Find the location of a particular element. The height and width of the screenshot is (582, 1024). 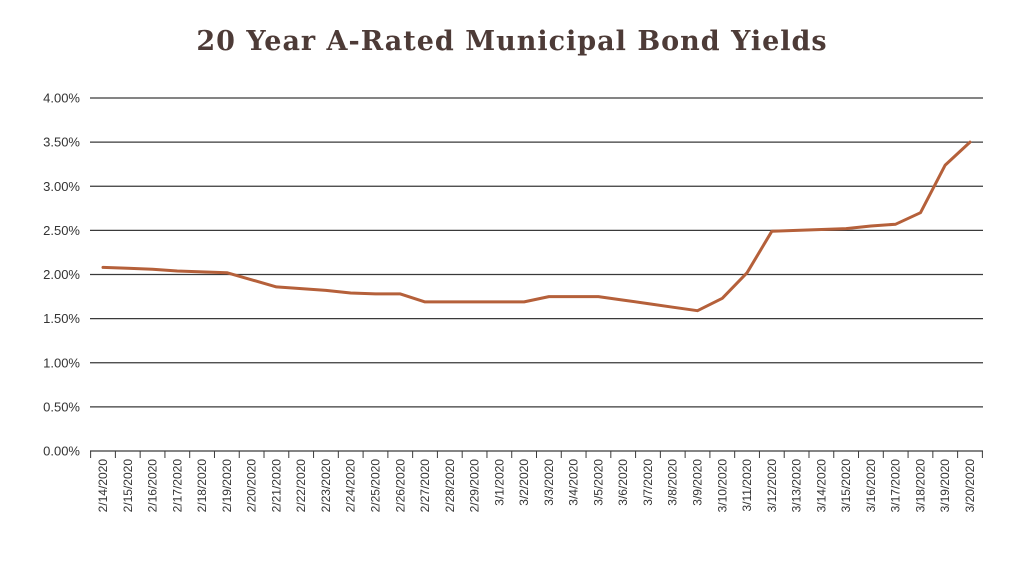

x-tick-label: 2/21/2020 is located at coordinates (276, 486).